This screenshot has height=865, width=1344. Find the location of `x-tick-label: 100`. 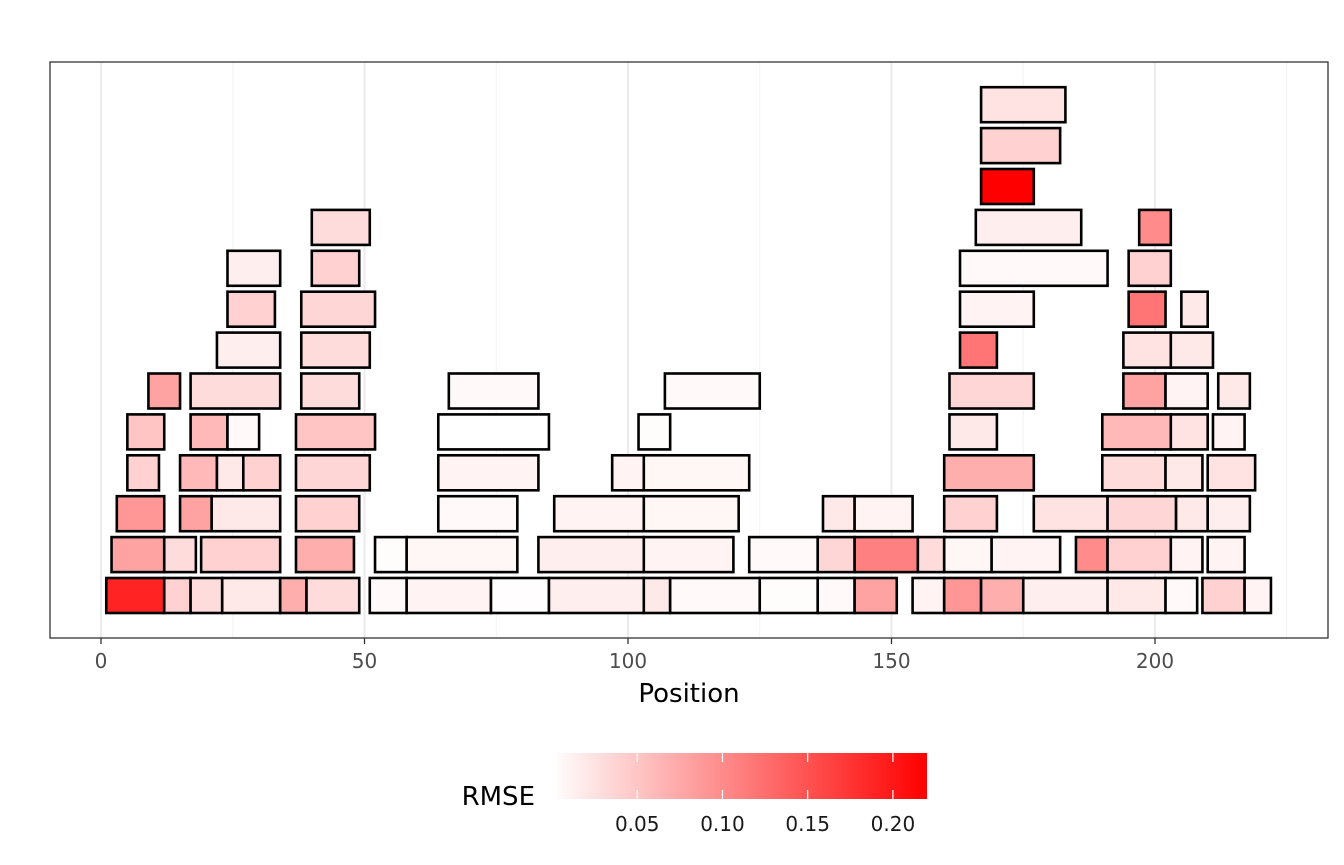

x-tick-label: 100 is located at coordinates (628, 661).